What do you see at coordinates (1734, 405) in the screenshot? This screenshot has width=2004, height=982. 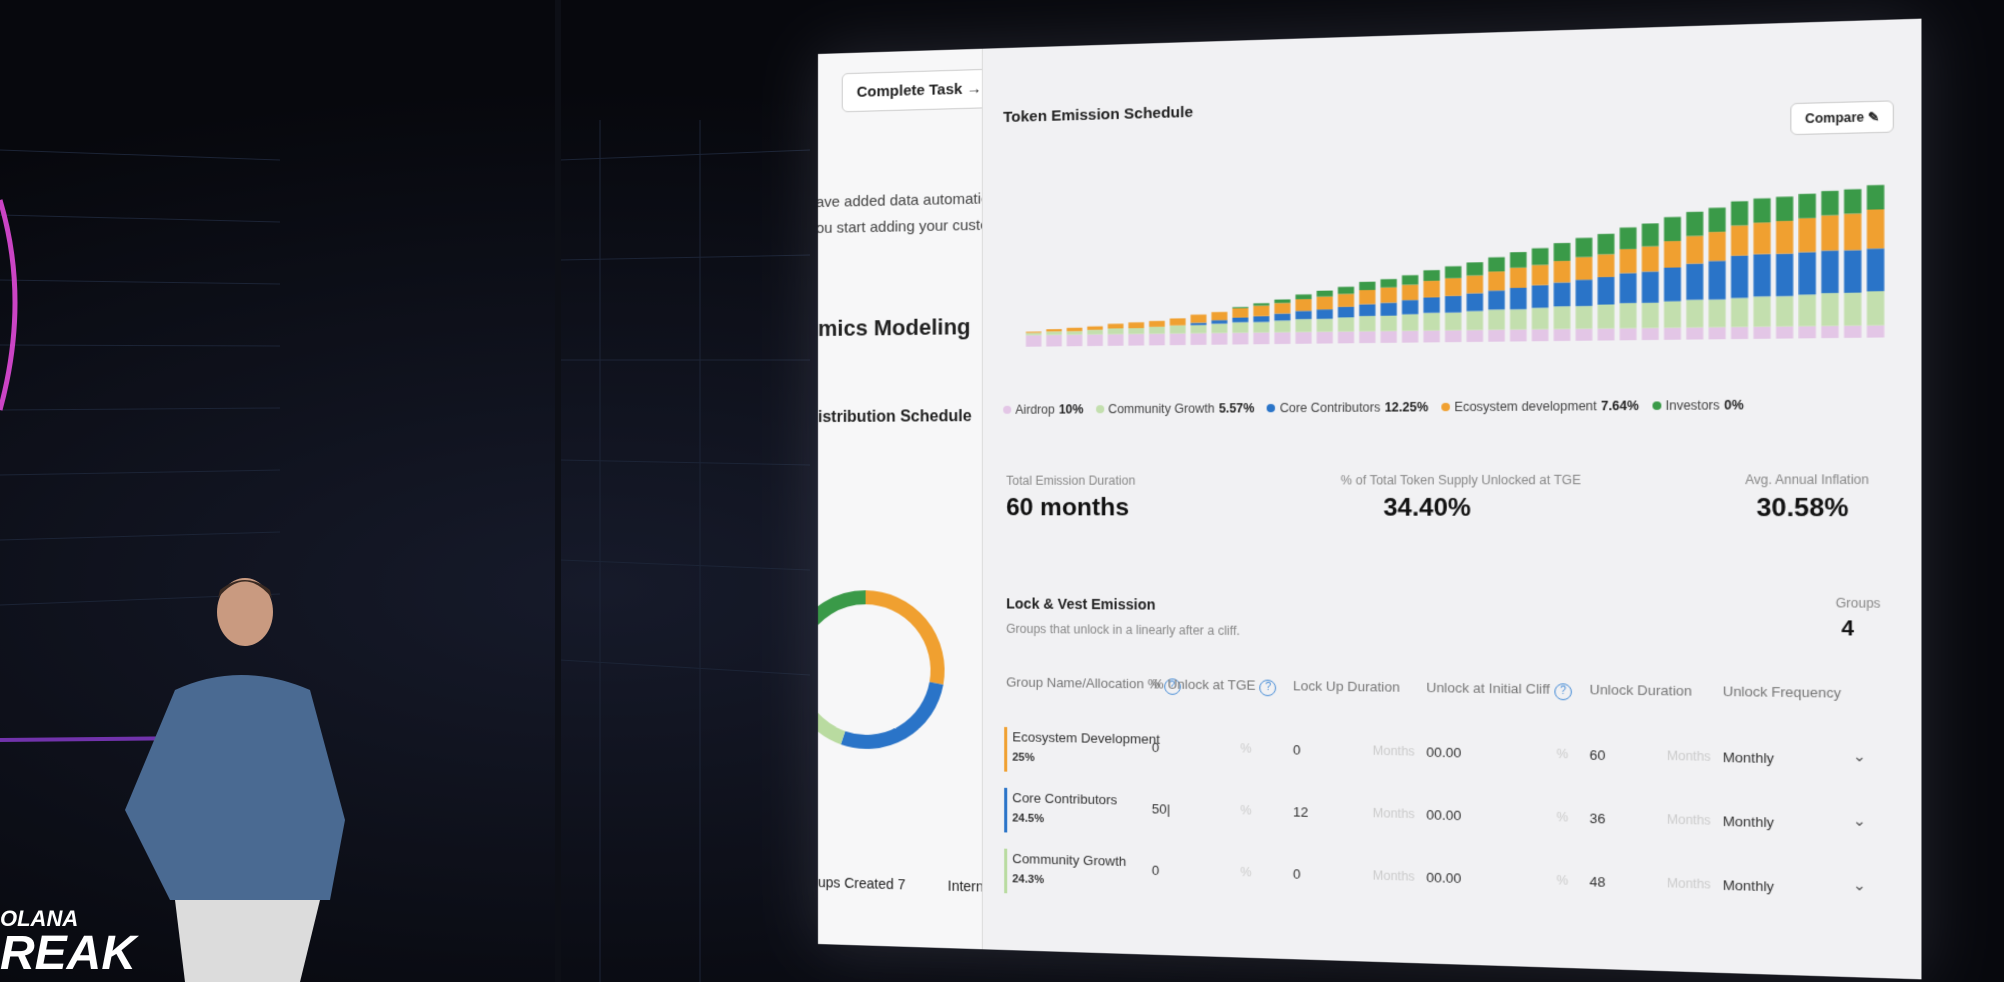 I see `legend-value: 0%` at bounding box center [1734, 405].